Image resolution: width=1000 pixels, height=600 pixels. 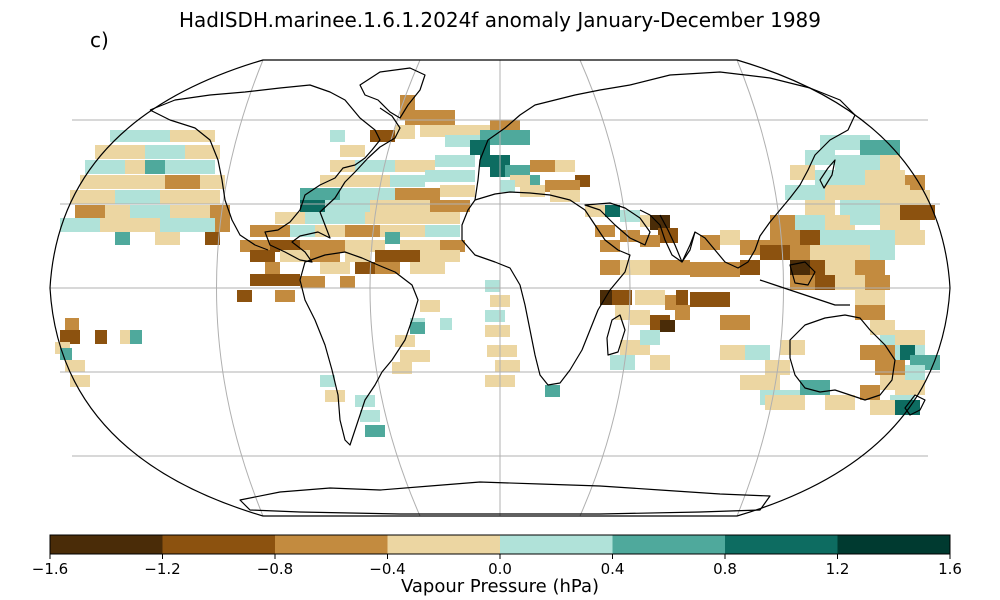 I want to click on coast-borneo, so click(x=802, y=273).